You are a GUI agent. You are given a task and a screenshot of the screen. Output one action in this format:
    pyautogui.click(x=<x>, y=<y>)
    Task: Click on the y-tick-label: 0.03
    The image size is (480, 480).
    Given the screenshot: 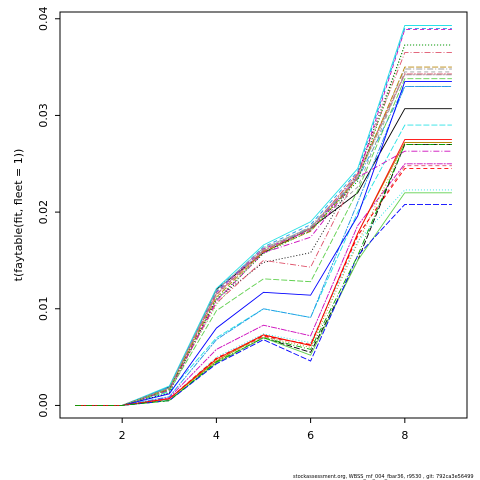 What is the action you would take?
    pyautogui.click(x=43, y=115)
    